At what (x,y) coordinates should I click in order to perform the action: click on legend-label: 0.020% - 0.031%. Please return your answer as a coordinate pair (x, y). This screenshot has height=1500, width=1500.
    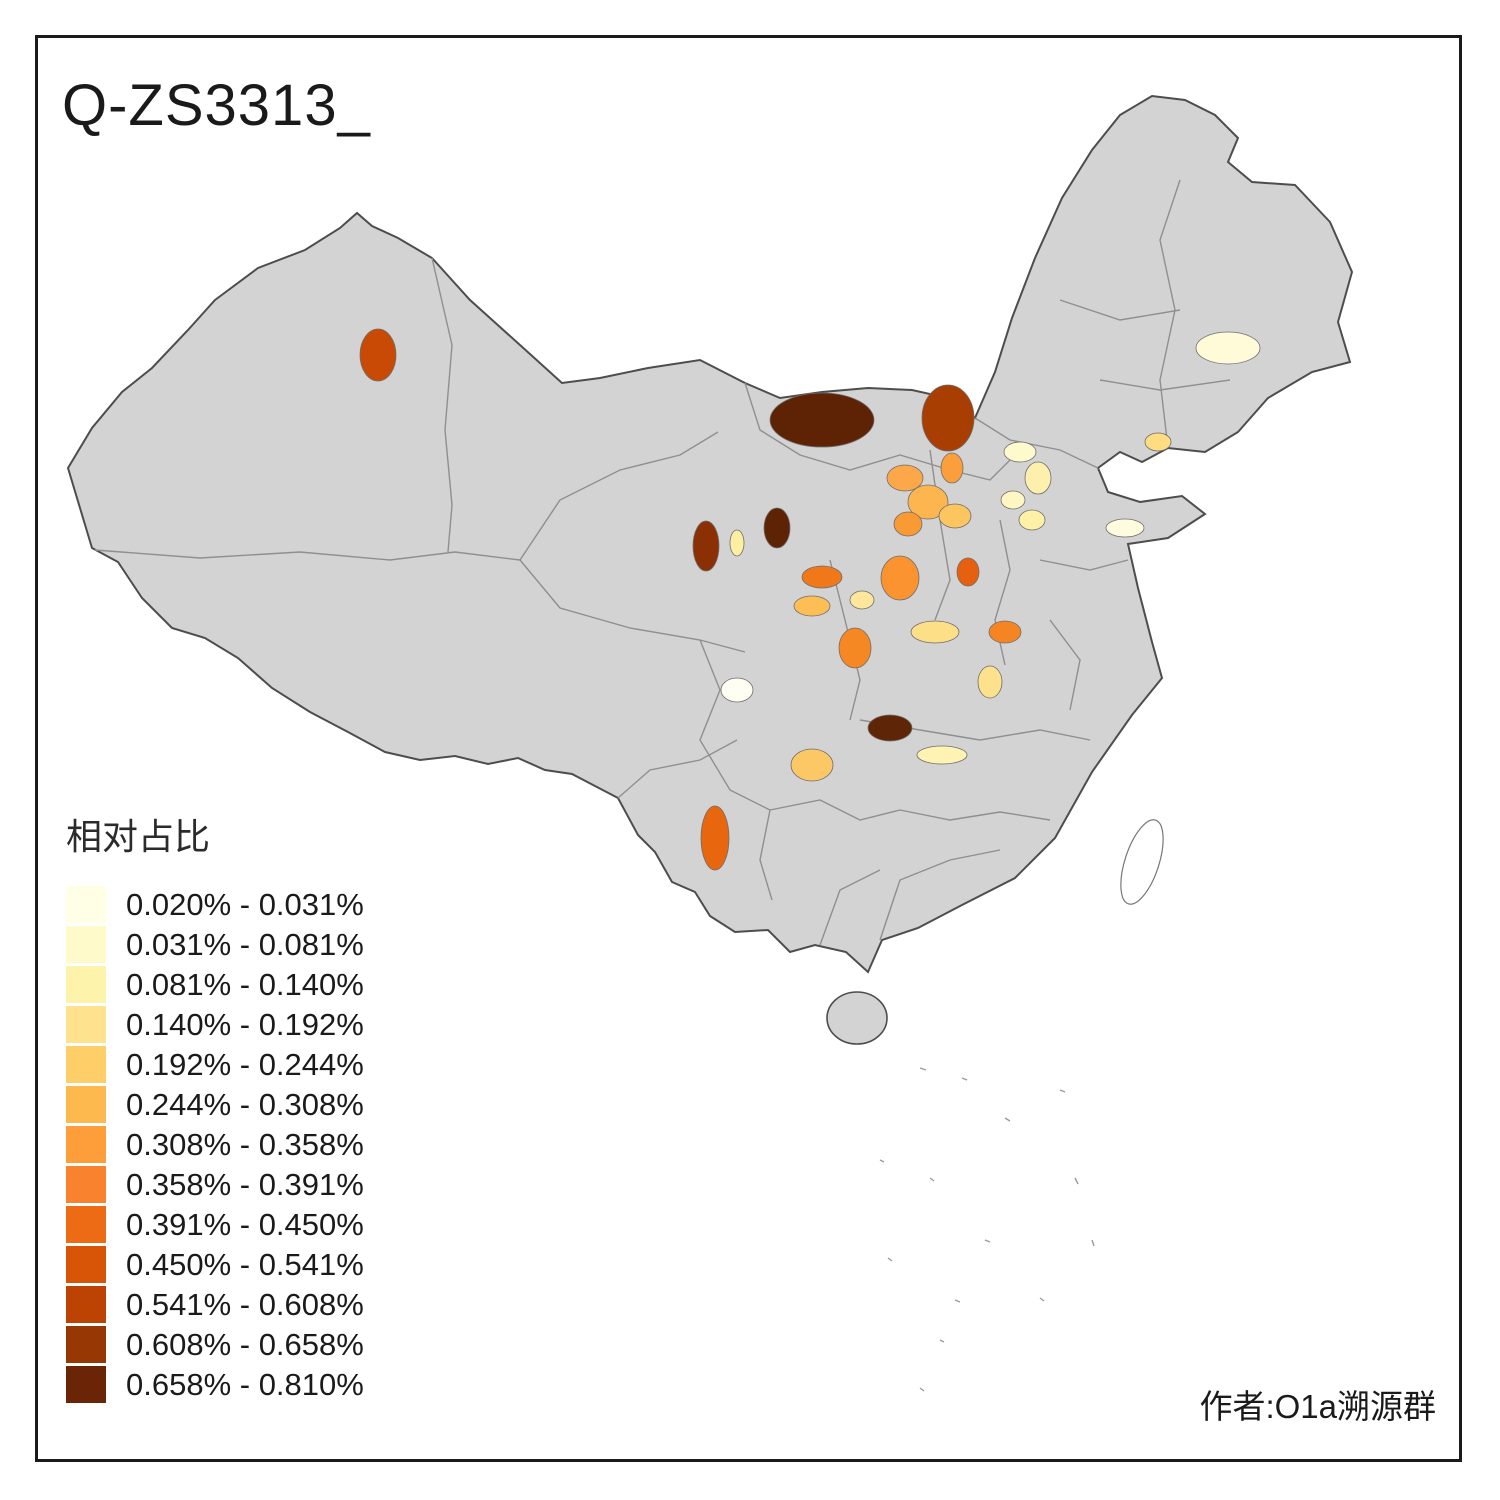
    Looking at the image, I should click on (245, 904).